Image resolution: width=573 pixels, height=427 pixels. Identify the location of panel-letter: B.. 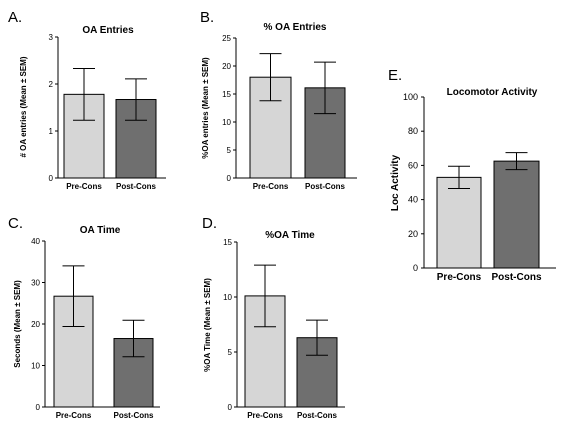
(207, 17).